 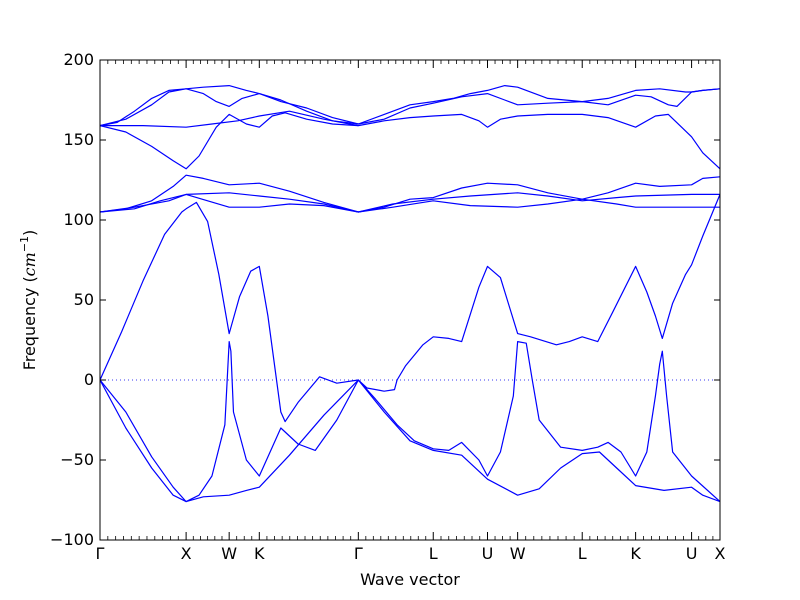 What do you see at coordinates (78, 139) in the screenshot?
I see `y-tick-label: 150` at bounding box center [78, 139].